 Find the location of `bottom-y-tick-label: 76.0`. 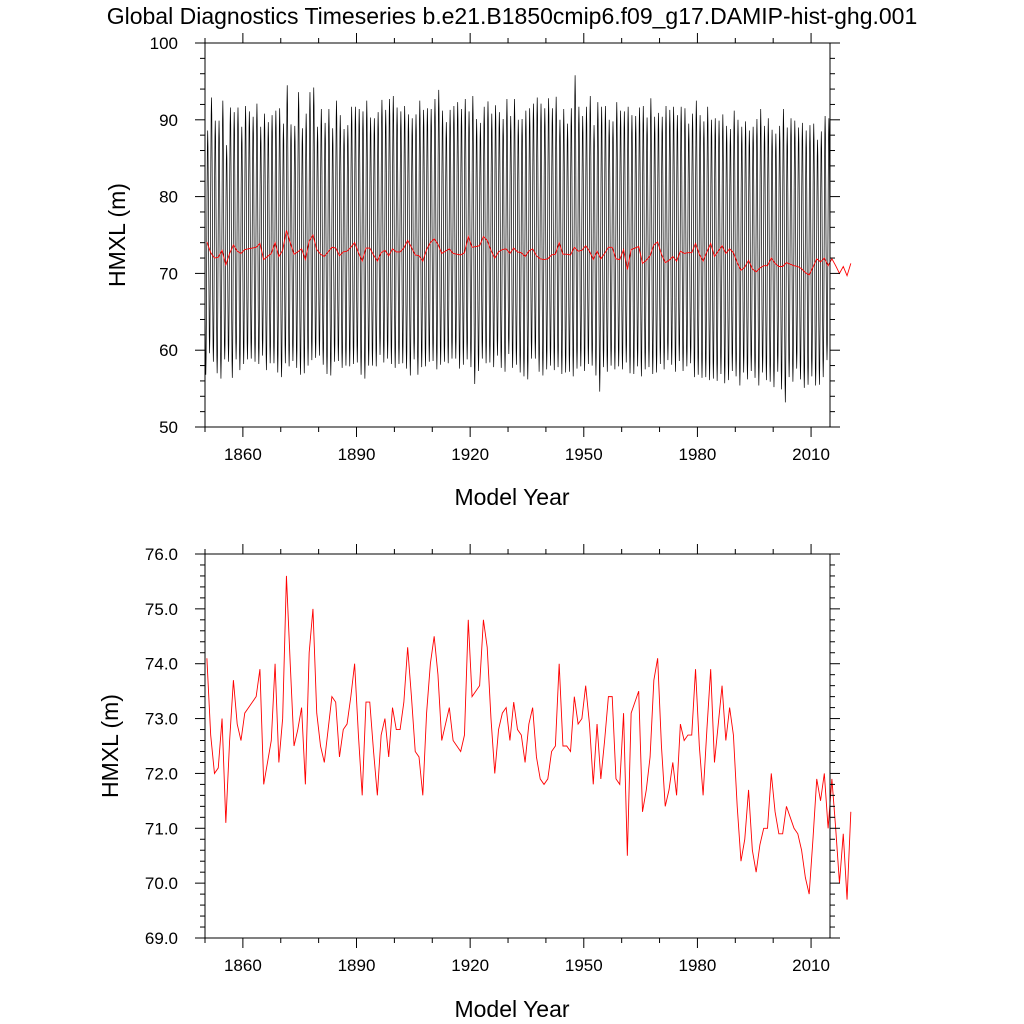

bottom-y-tick-label: 76.0 is located at coordinates (161, 554).